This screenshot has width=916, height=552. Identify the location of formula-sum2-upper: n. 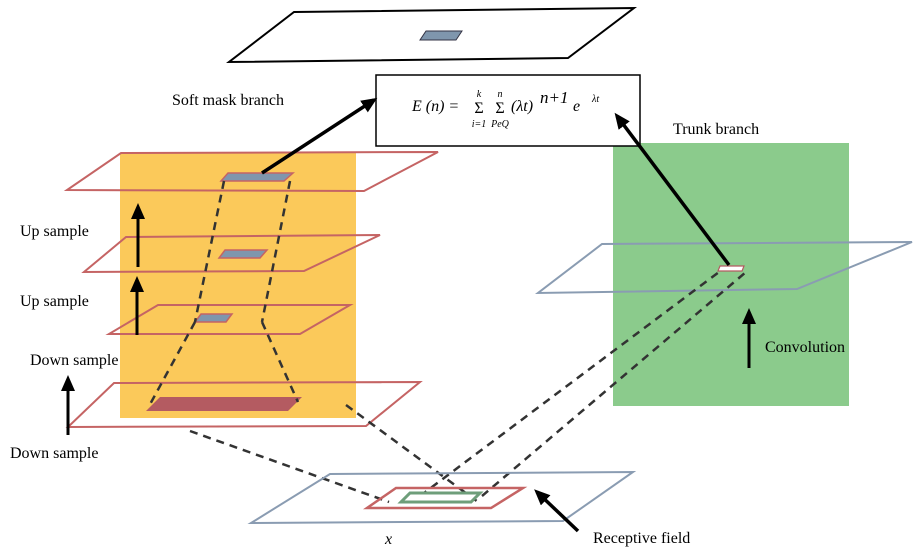
(500, 94).